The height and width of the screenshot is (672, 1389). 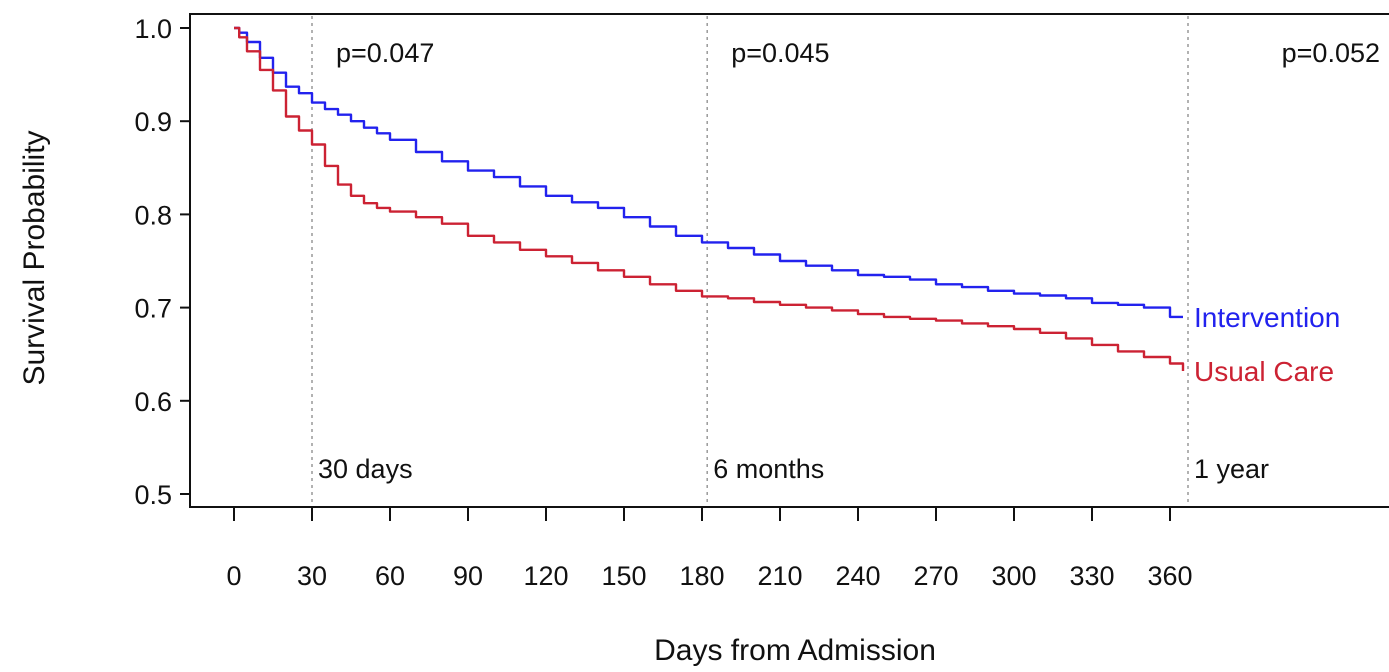 What do you see at coordinates (623, 576) in the screenshot?
I see `x-tick-label: 150` at bounding box center [623, 576].